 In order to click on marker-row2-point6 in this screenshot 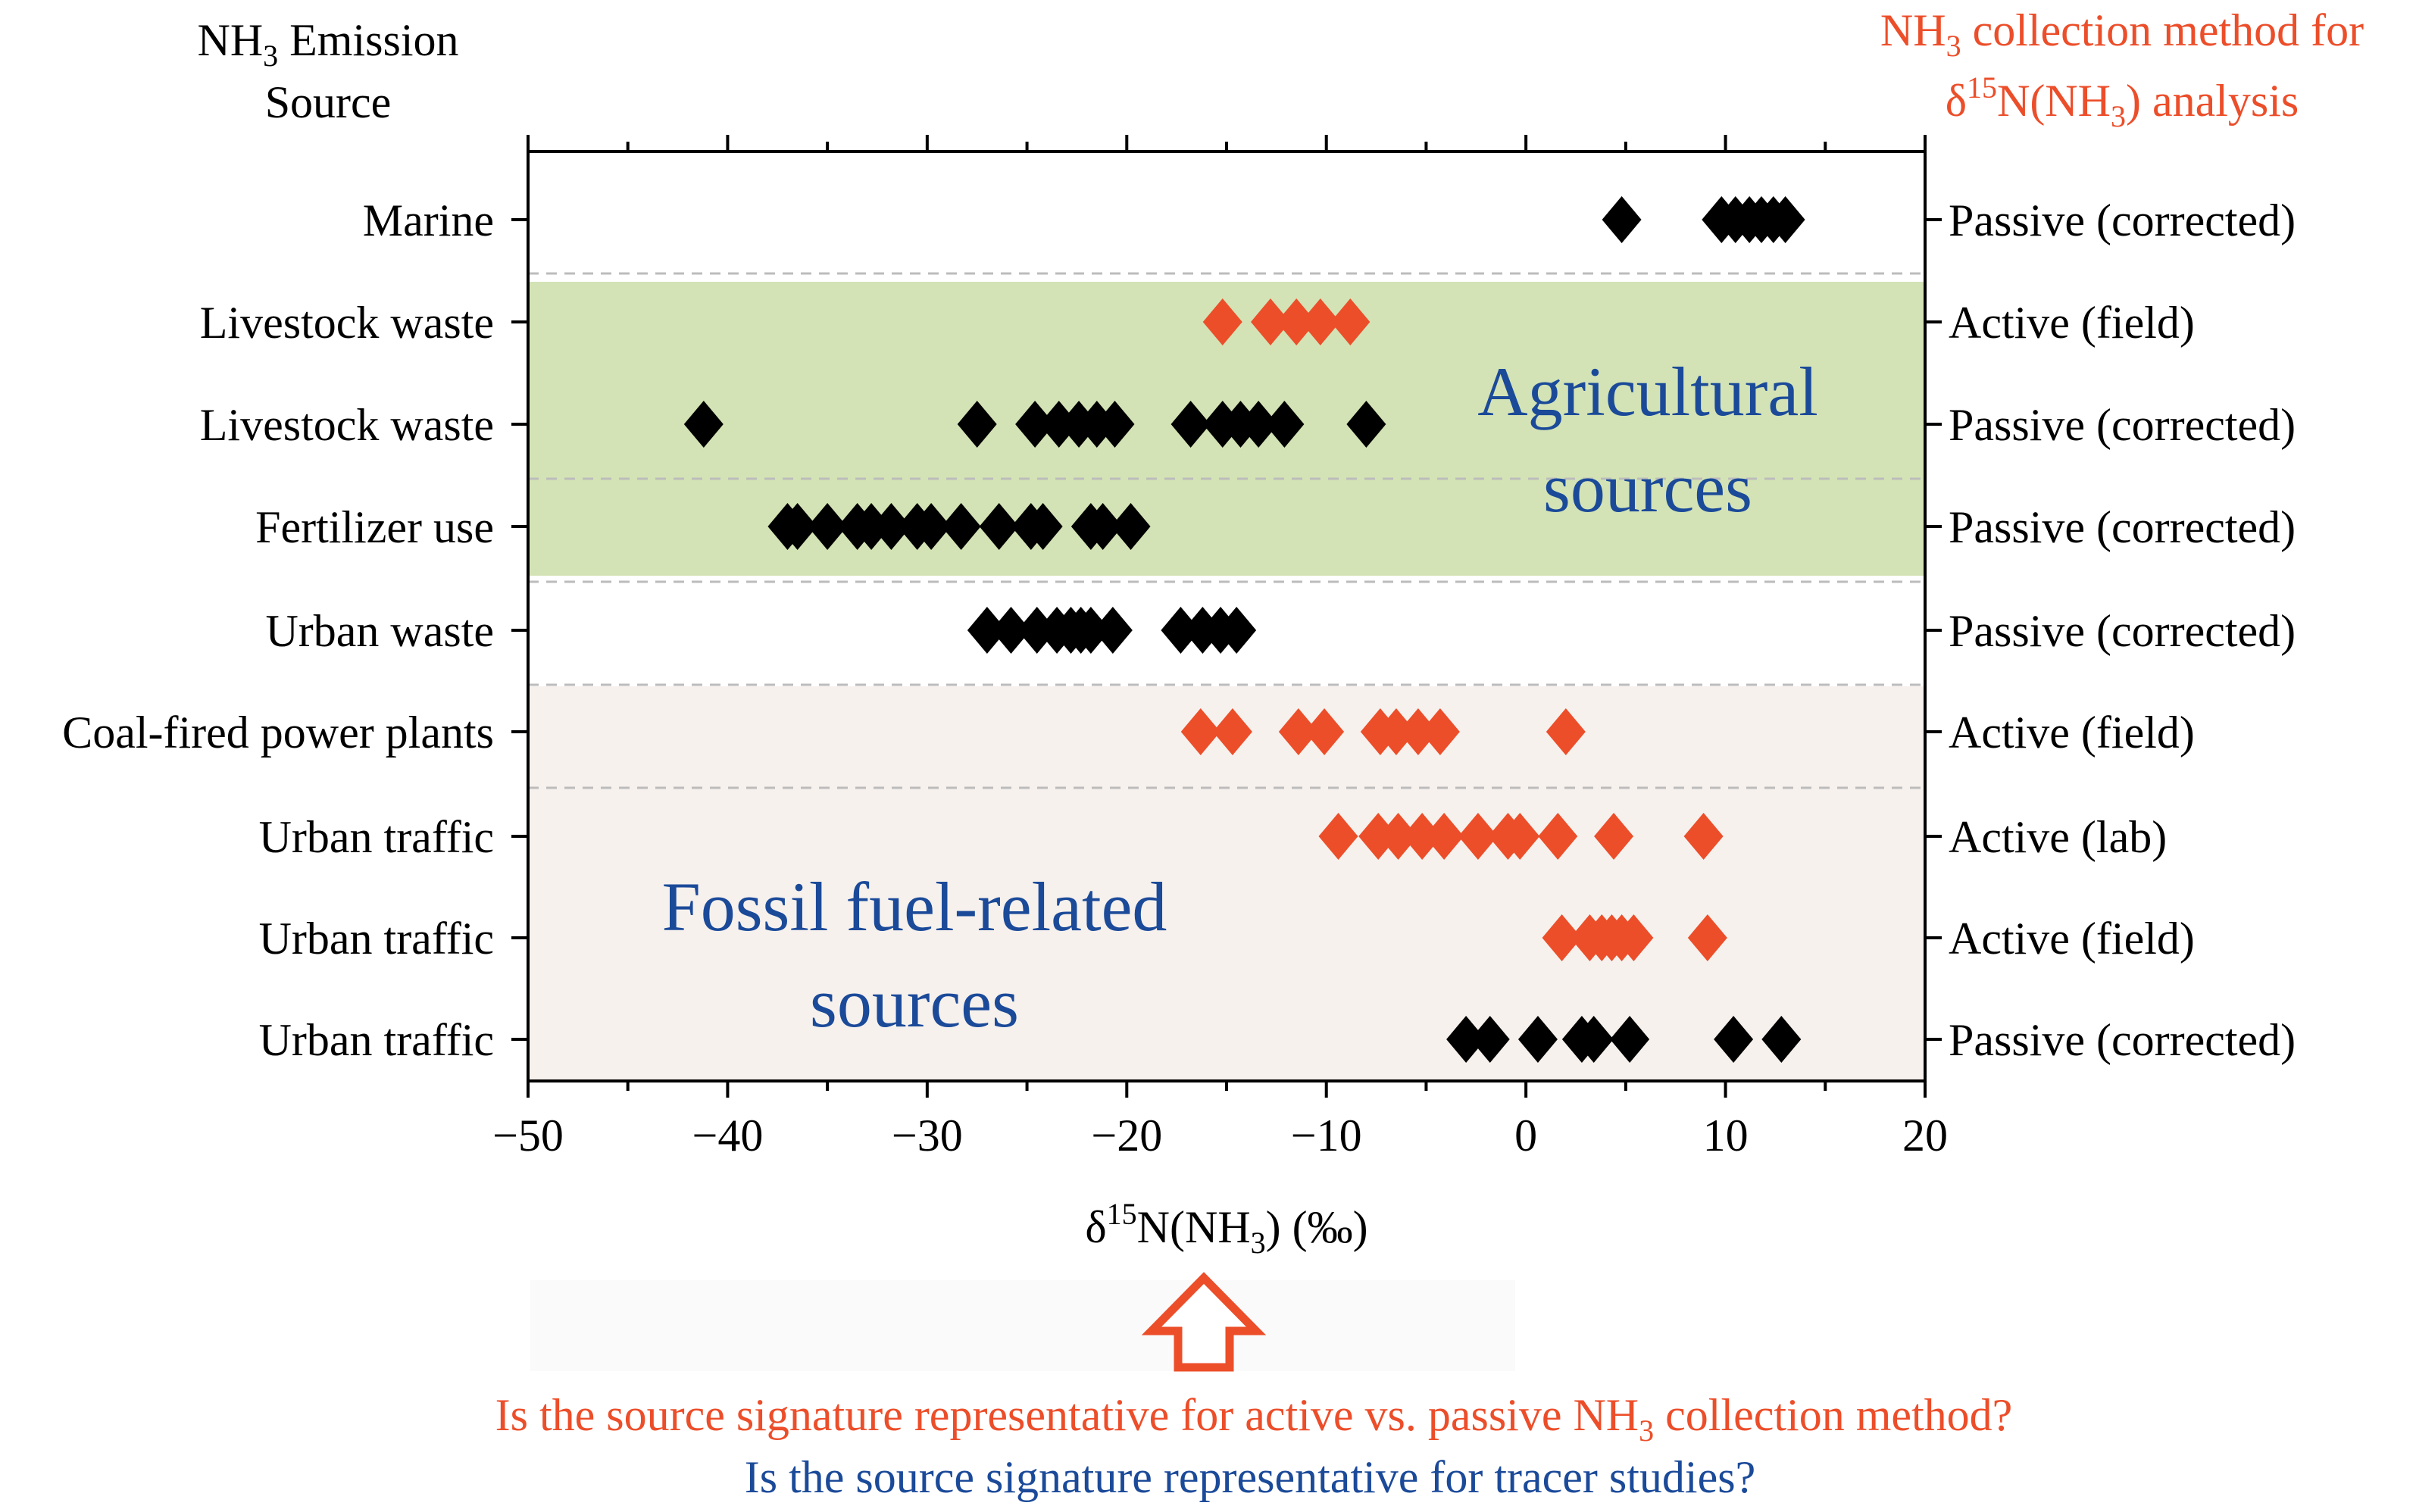, I will do `click(1115, 424)`.